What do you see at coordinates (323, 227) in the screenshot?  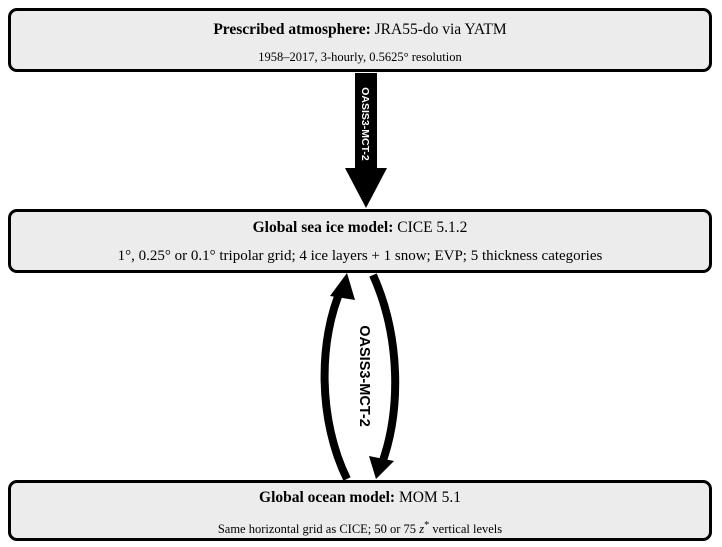 I see `sea-ice-title-bold: Global sea ice model:` at bounding box center [323, 227].